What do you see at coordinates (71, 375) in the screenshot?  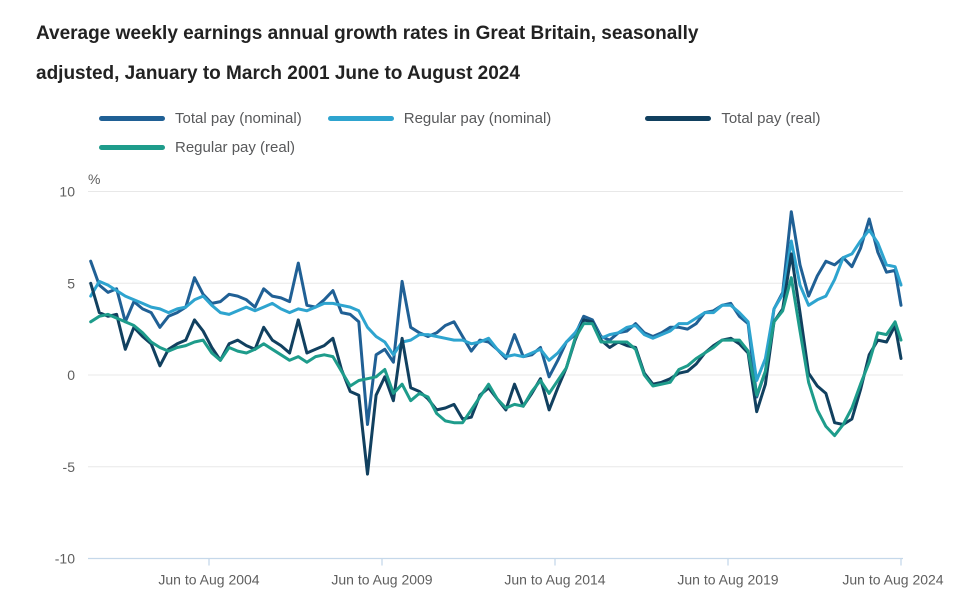 I see `y-axis-label-0: 0` at bounding box center [71, 375].